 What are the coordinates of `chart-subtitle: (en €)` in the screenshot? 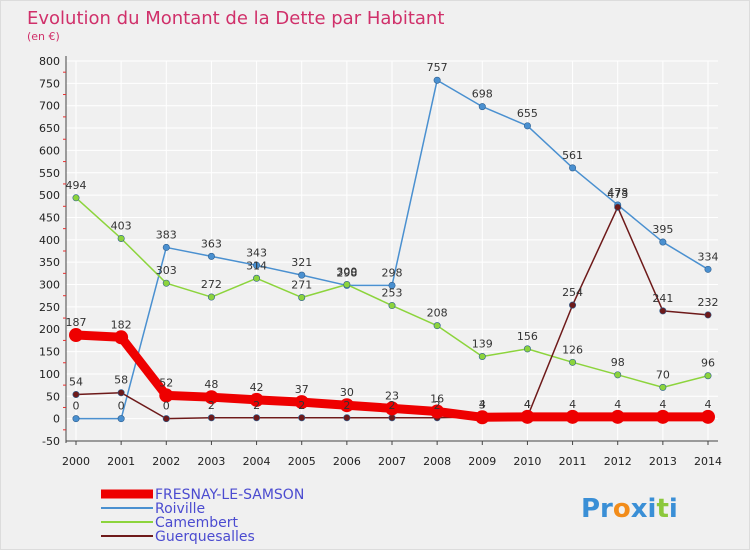 It's located at (43, 36).